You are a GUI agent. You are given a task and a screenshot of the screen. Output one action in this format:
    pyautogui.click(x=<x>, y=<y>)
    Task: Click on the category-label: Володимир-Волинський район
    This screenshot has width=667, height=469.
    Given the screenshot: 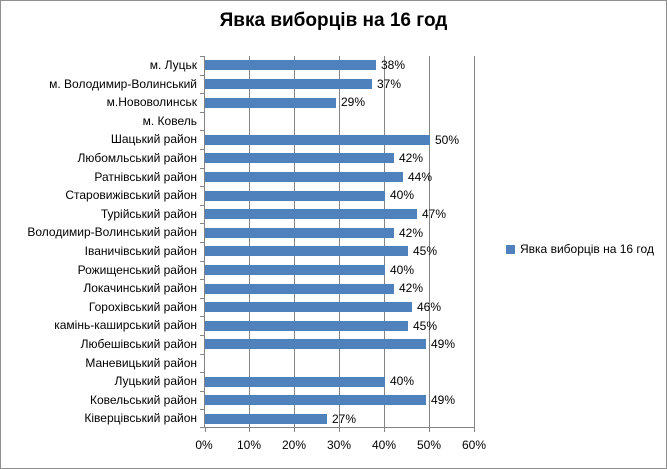 What is the action you would take?
    pyautogui.click(x=112, y=232)
    